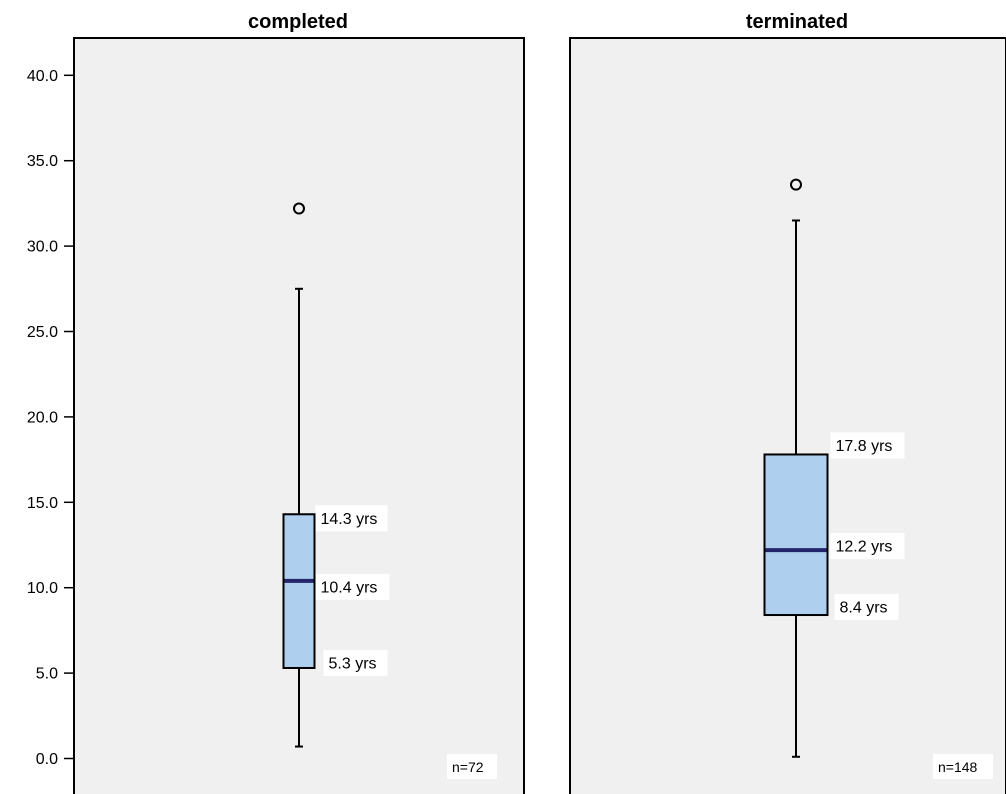 The image size is (1006, 794). What do you see at coordinates (353, 663) in the screenshot?
I see `value-label-text: 5.3 yrs` at bounding box center [353, 663].